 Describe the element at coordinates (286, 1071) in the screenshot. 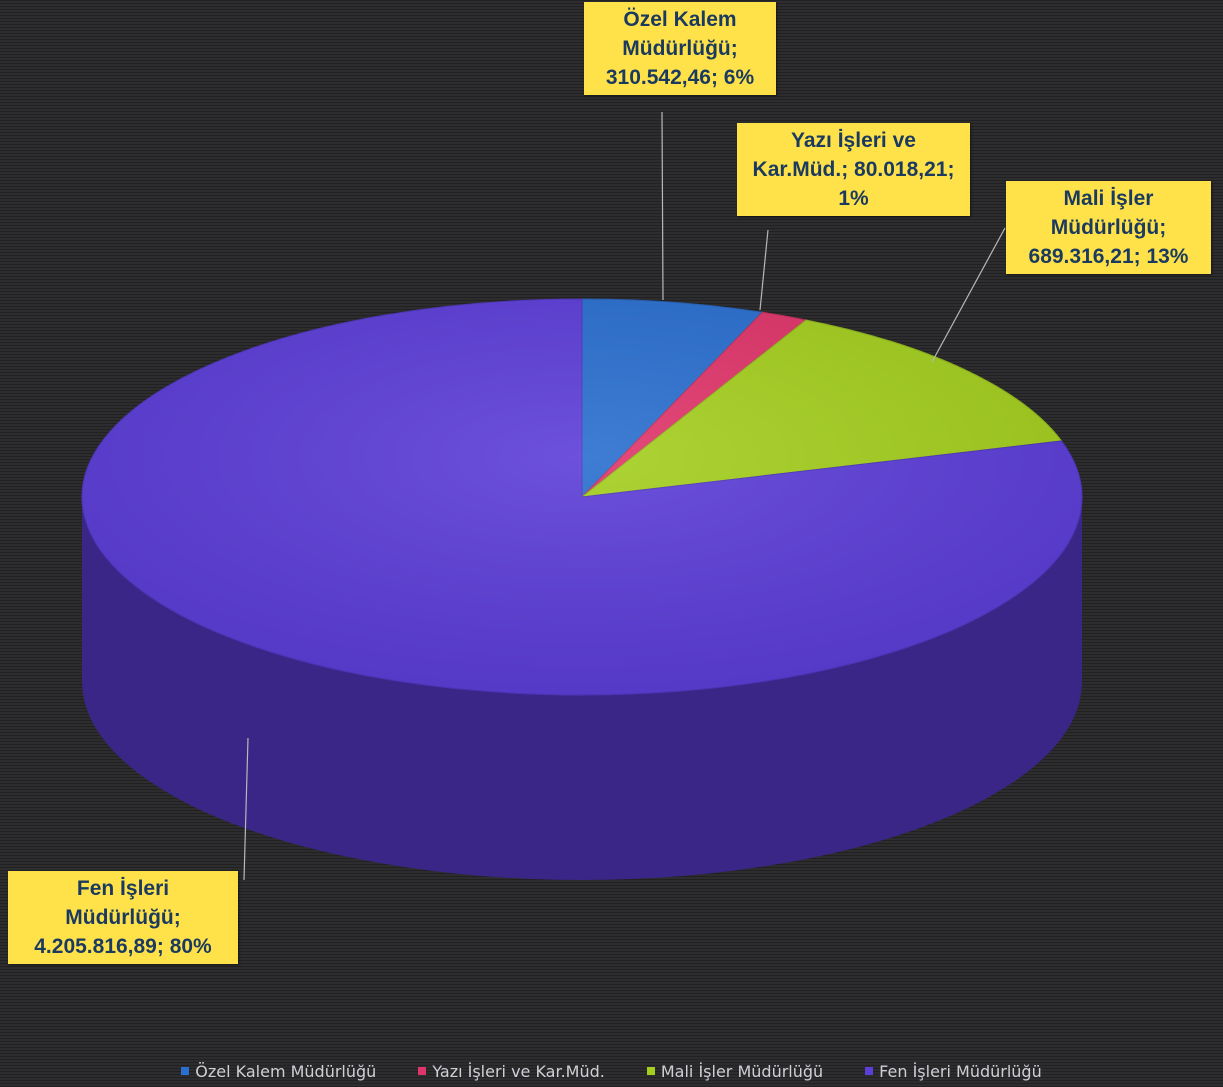

I see `legend-label: Özel Kalem Müdürlüğü` at that location.